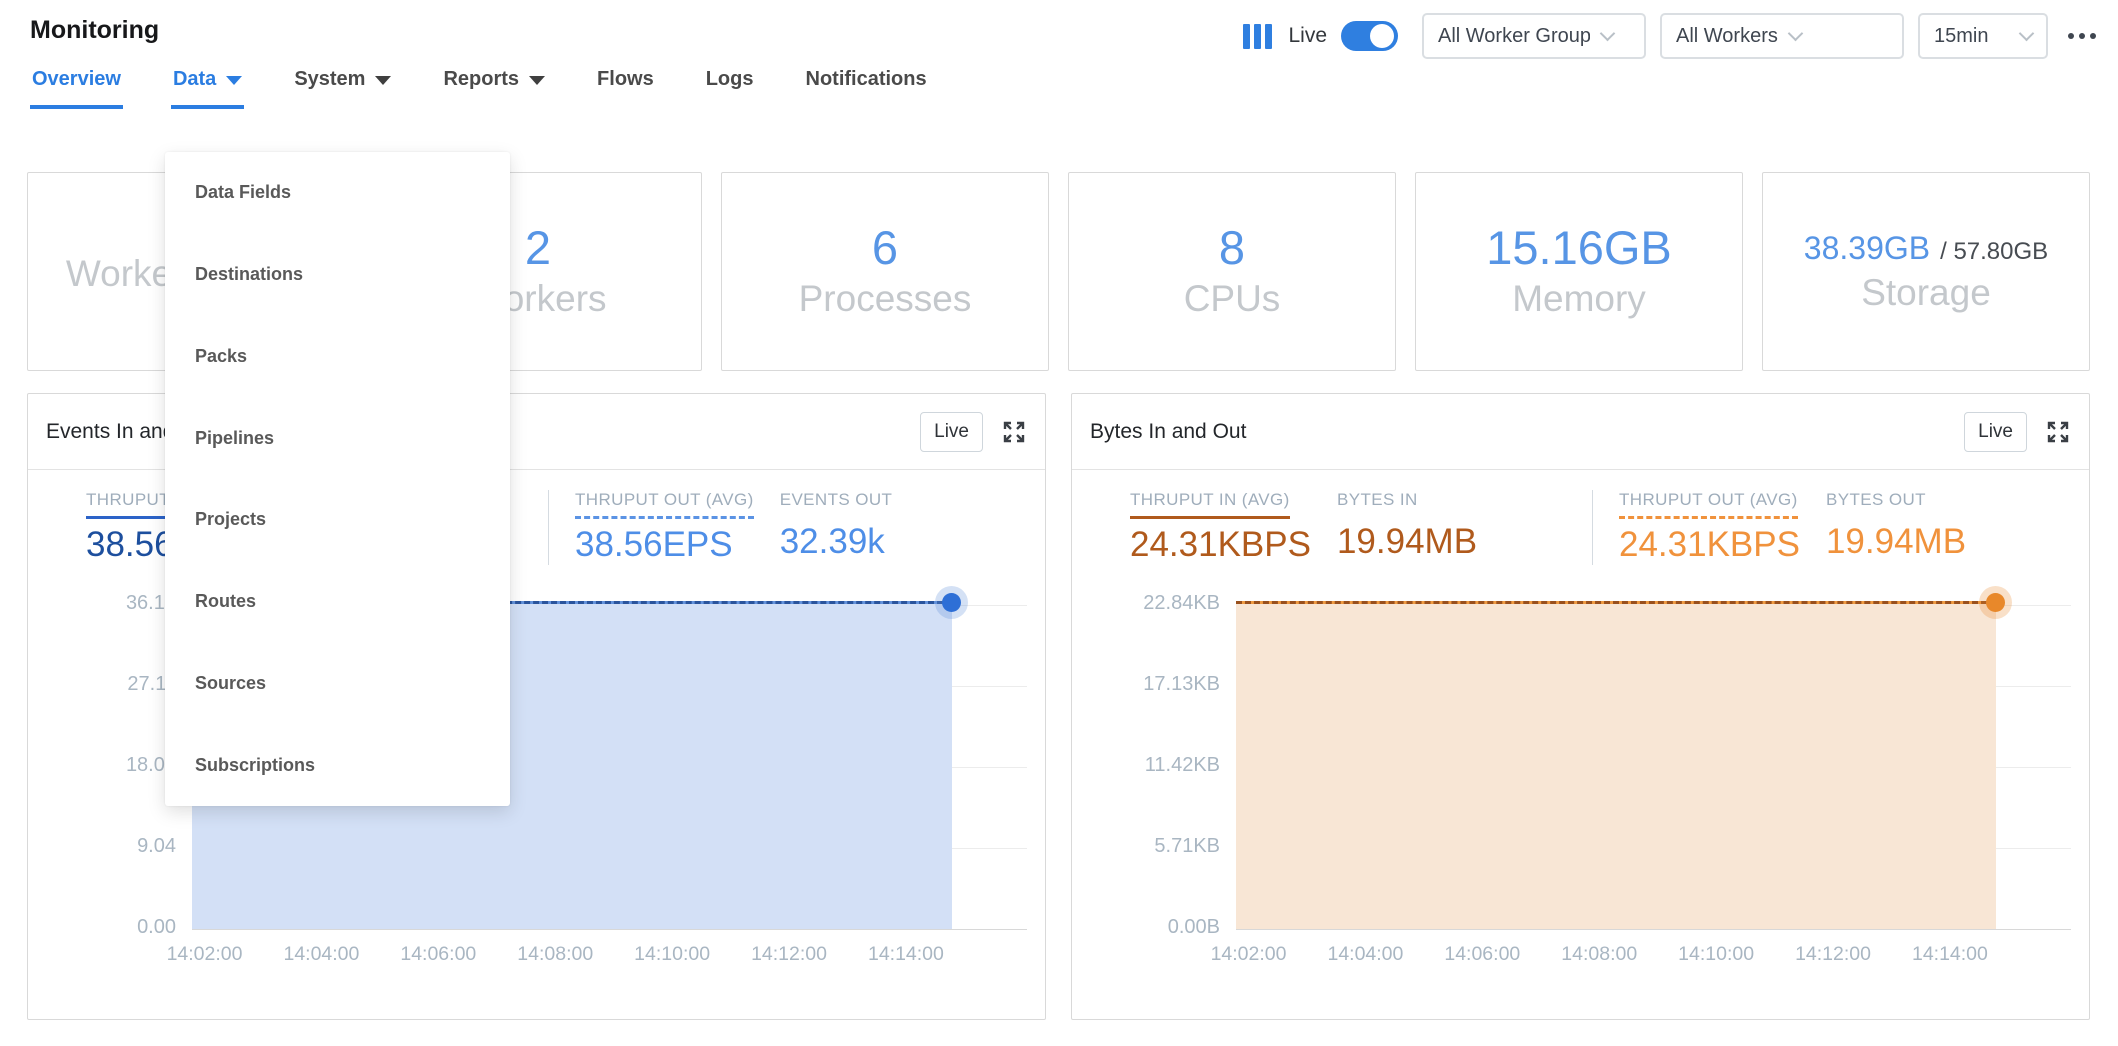  Describe the element at coordinates (76, 85) in the screenshot. I see `tab-overview: Overview` at that location.